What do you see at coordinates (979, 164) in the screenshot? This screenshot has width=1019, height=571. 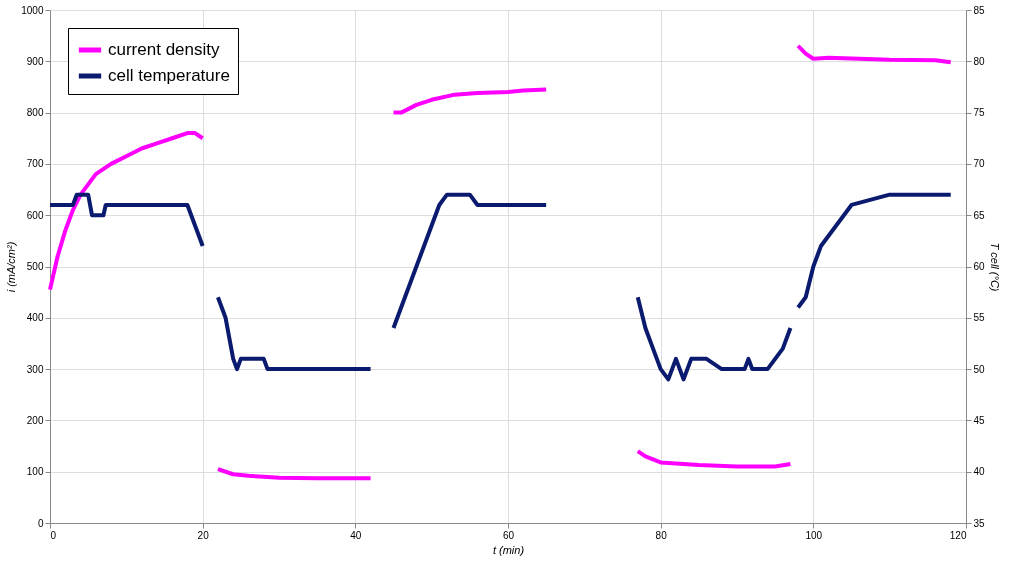 I see `y2-tick-label: 70` at bounding box center [979, 164].